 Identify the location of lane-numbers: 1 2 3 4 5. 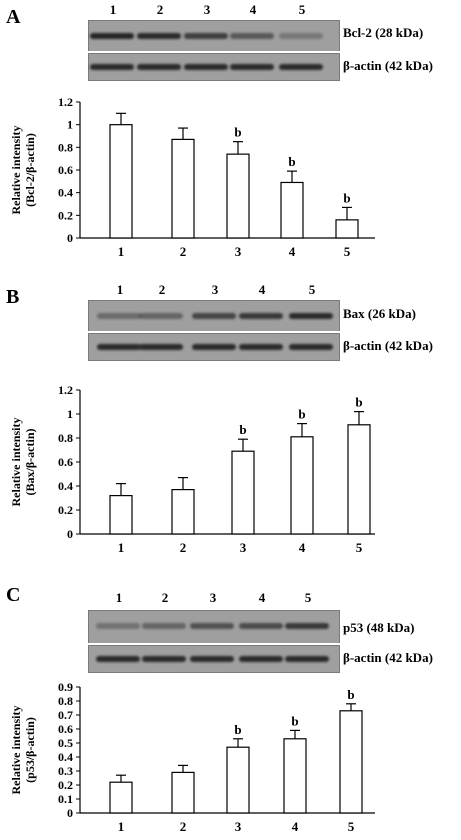
(210, 10).